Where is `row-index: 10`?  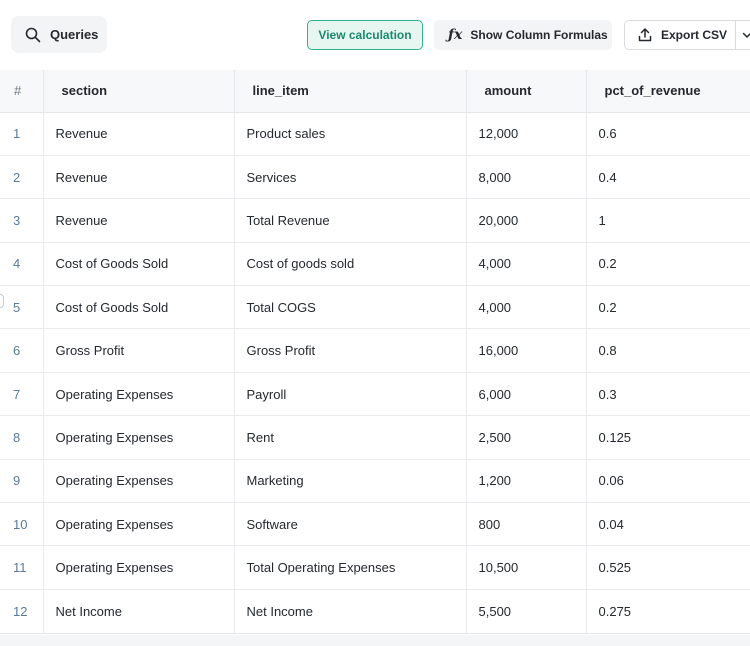 row-index: 10 is located at coordinates (22, 524).